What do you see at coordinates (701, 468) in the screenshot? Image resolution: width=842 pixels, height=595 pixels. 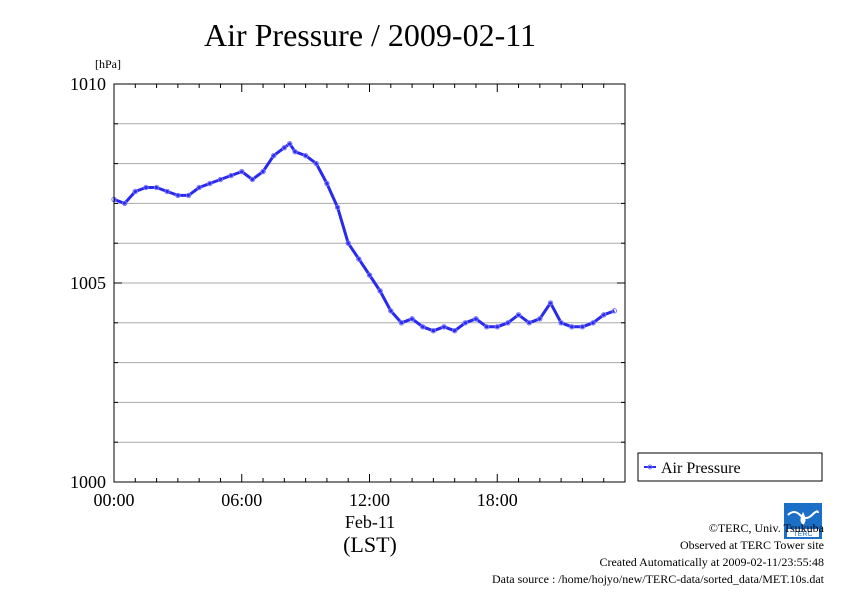 I see `legend-label: Air Pressure` at bounding box center [701, 468].